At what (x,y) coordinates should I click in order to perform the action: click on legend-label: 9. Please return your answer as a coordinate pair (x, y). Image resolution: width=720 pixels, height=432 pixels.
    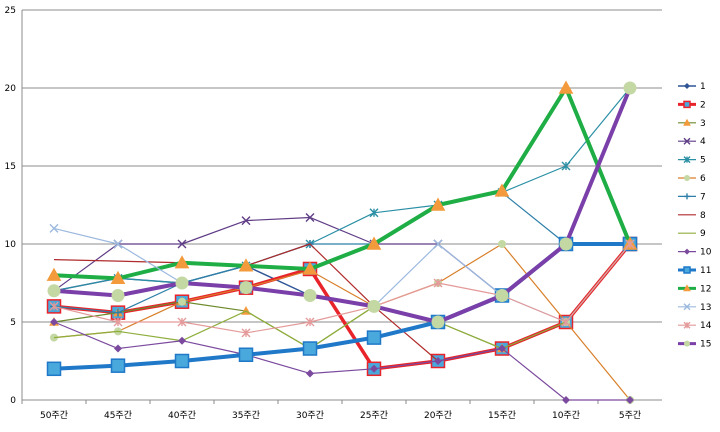
    Looking at the image, I should click on (703, 234).